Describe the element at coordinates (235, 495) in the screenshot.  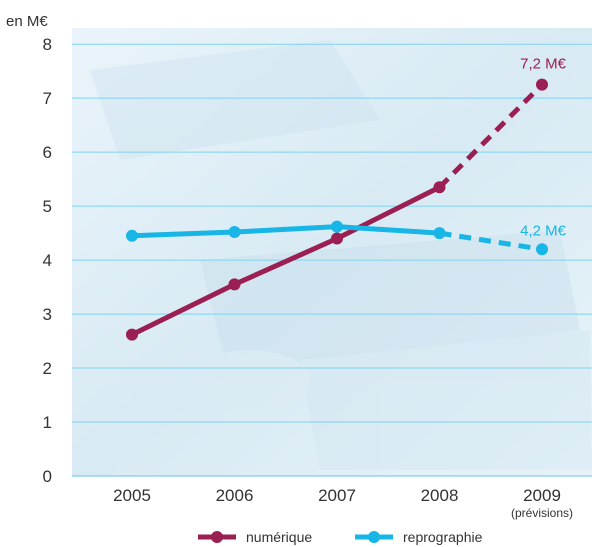
I see `x-tick-label: 2006` at that location.